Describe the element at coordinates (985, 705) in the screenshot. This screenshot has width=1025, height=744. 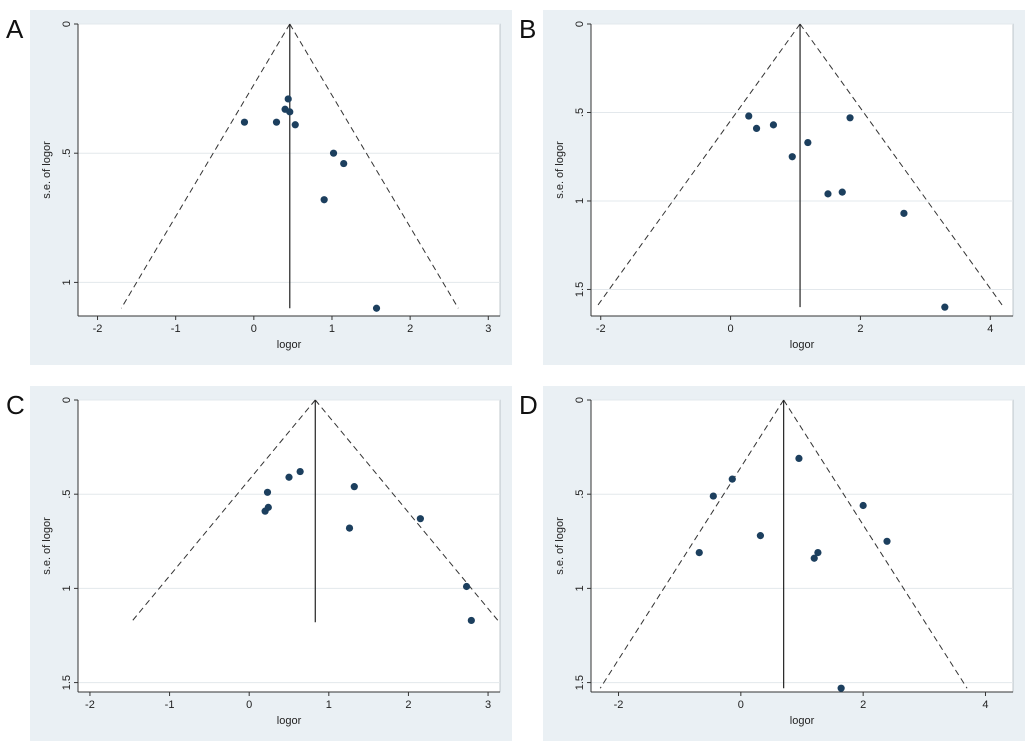
I see `x-tick-label: 4` at that location.